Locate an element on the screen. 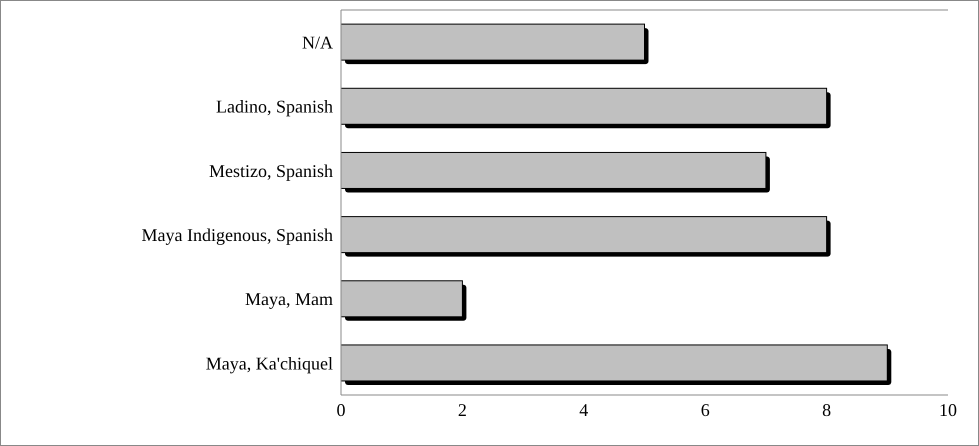 This screenshot has height=446, width=979. x-tick-label: 2 is located at coordinates (462, 410).